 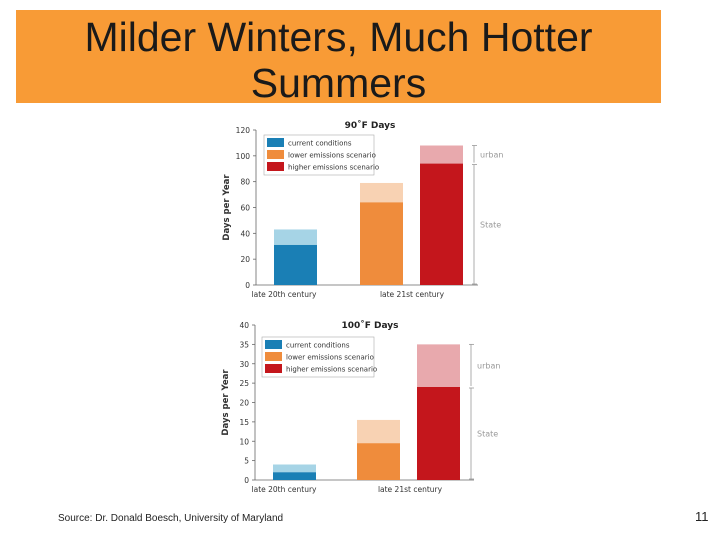 What do you see at coordinates (243, 156) in the screenshot?
I see `y-tick-label: 100` at bounding box center [243, 156].